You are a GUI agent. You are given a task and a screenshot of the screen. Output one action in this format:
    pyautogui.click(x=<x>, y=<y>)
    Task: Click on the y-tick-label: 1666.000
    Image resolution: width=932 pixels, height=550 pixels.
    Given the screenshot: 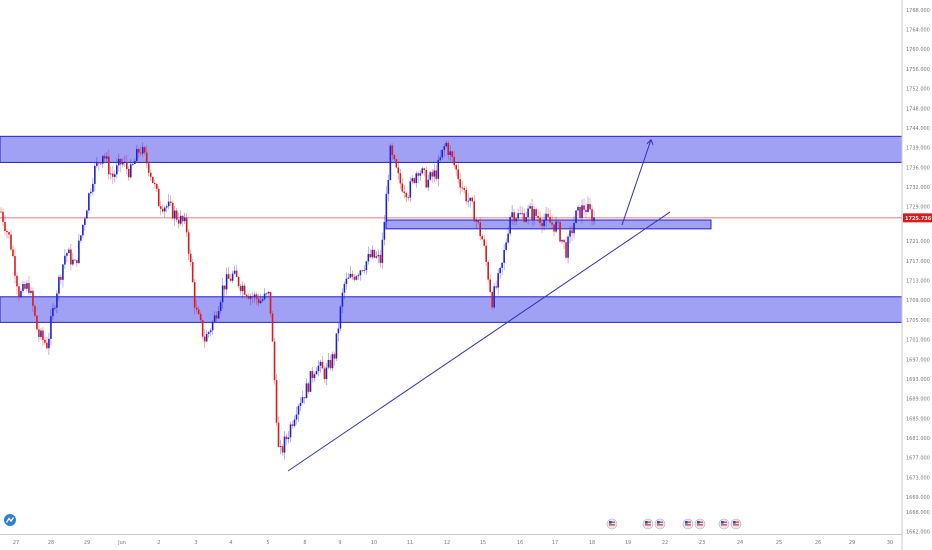 What is the action you would take?
    pyautogui.click(x=918, y=513)
    